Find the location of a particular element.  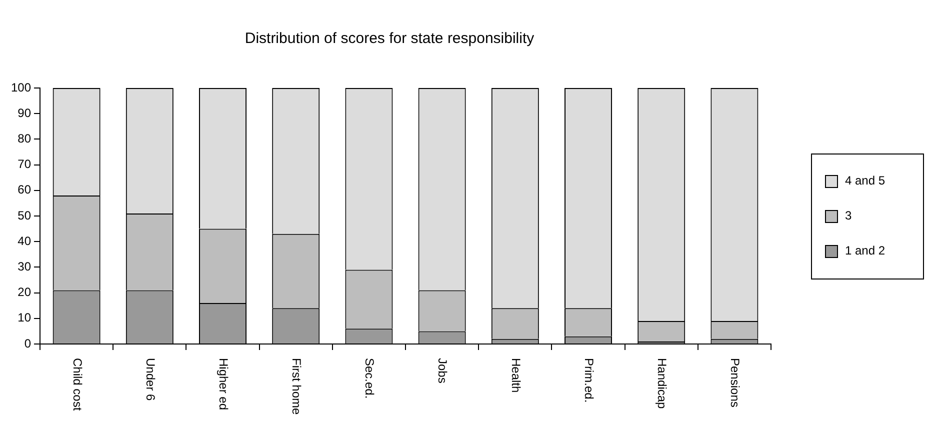

x-tick-label: Child cost is located at coordinates (77, 385).